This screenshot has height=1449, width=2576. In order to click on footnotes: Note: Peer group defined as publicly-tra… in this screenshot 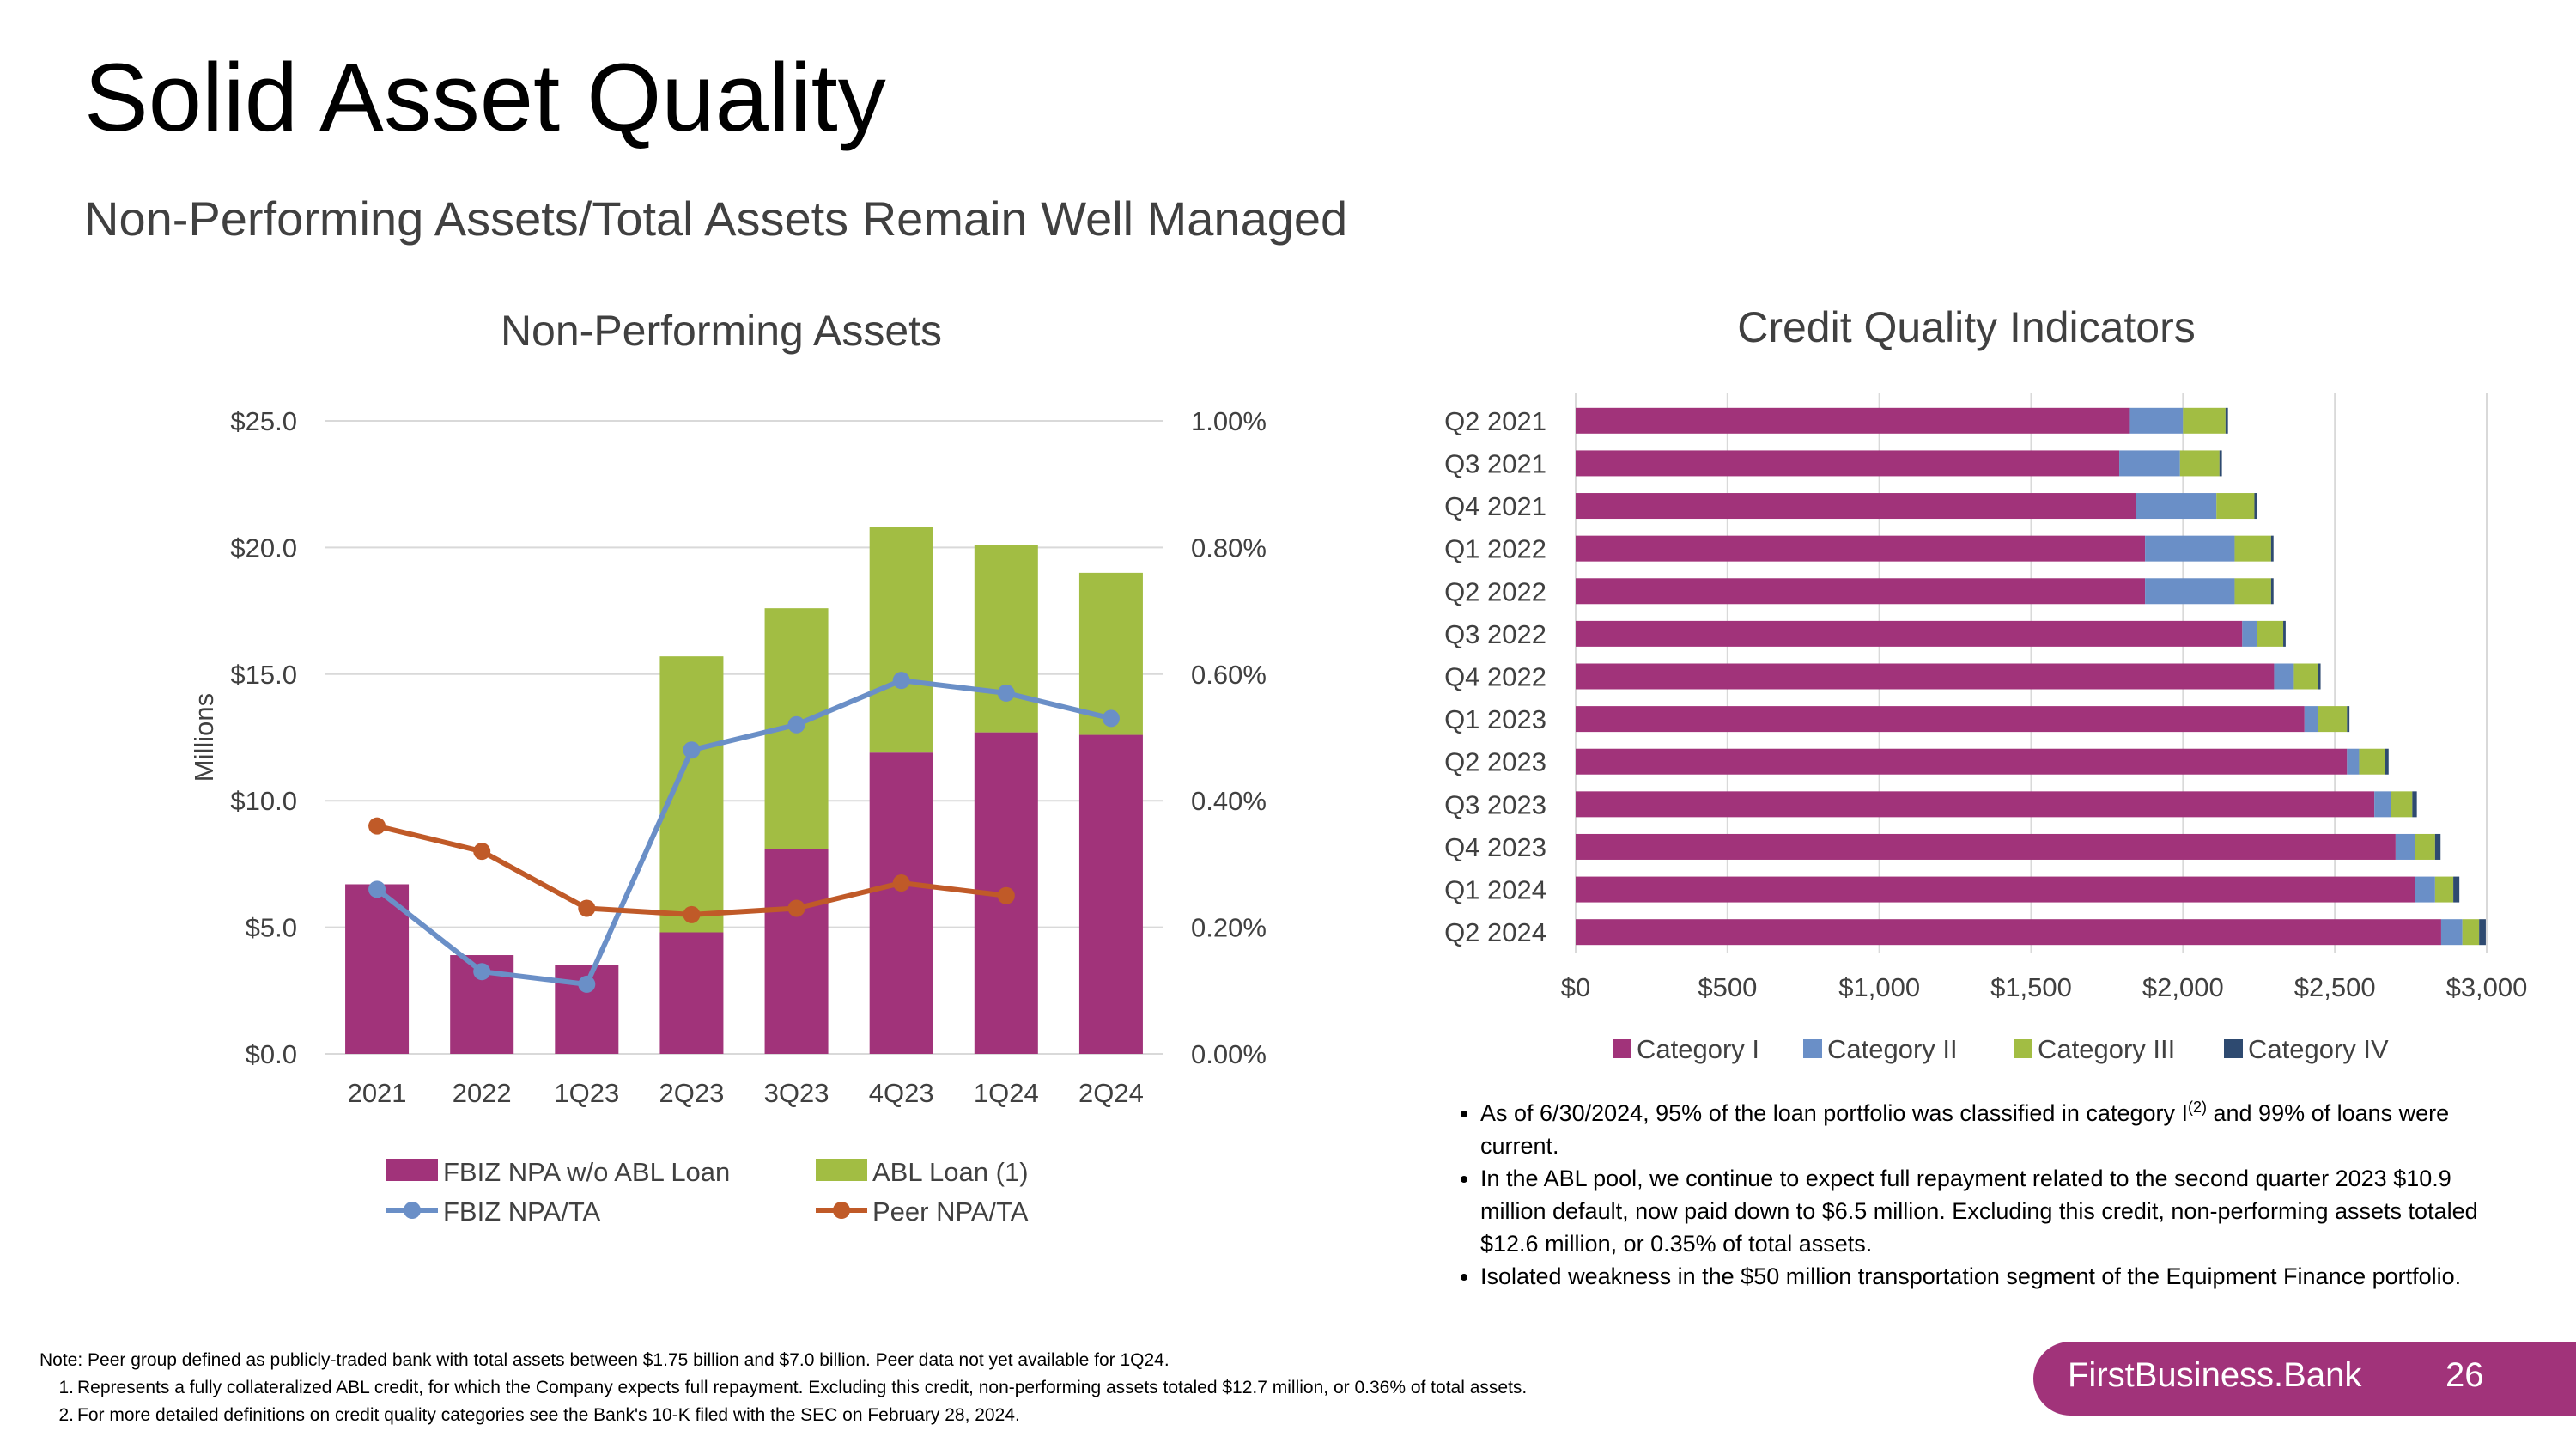, I will do `click(783, 1388)`.